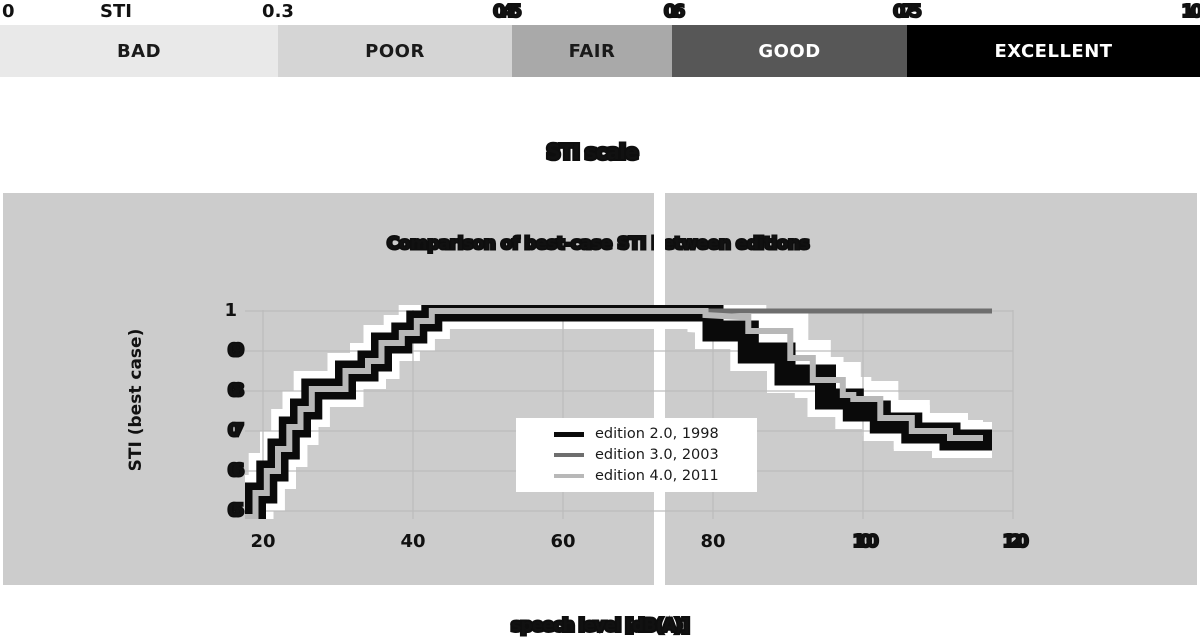 Image resolution: width=1200 pixels, height=641 pixels. What do you see at coordinates (8, 11) in the screenshot?
I see `ruler-tick-0: 0` at bounding box center [8, 11].